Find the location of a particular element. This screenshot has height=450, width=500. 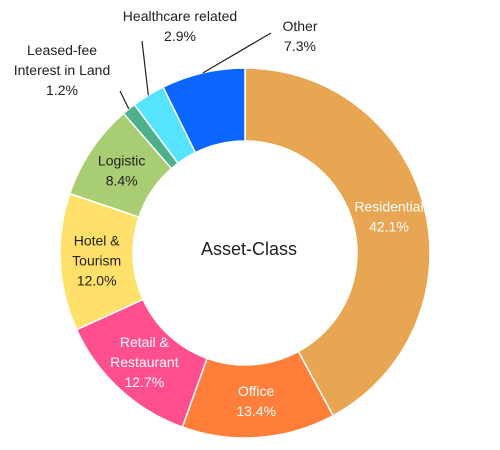

slice-other is located at coordinates (204, 110).